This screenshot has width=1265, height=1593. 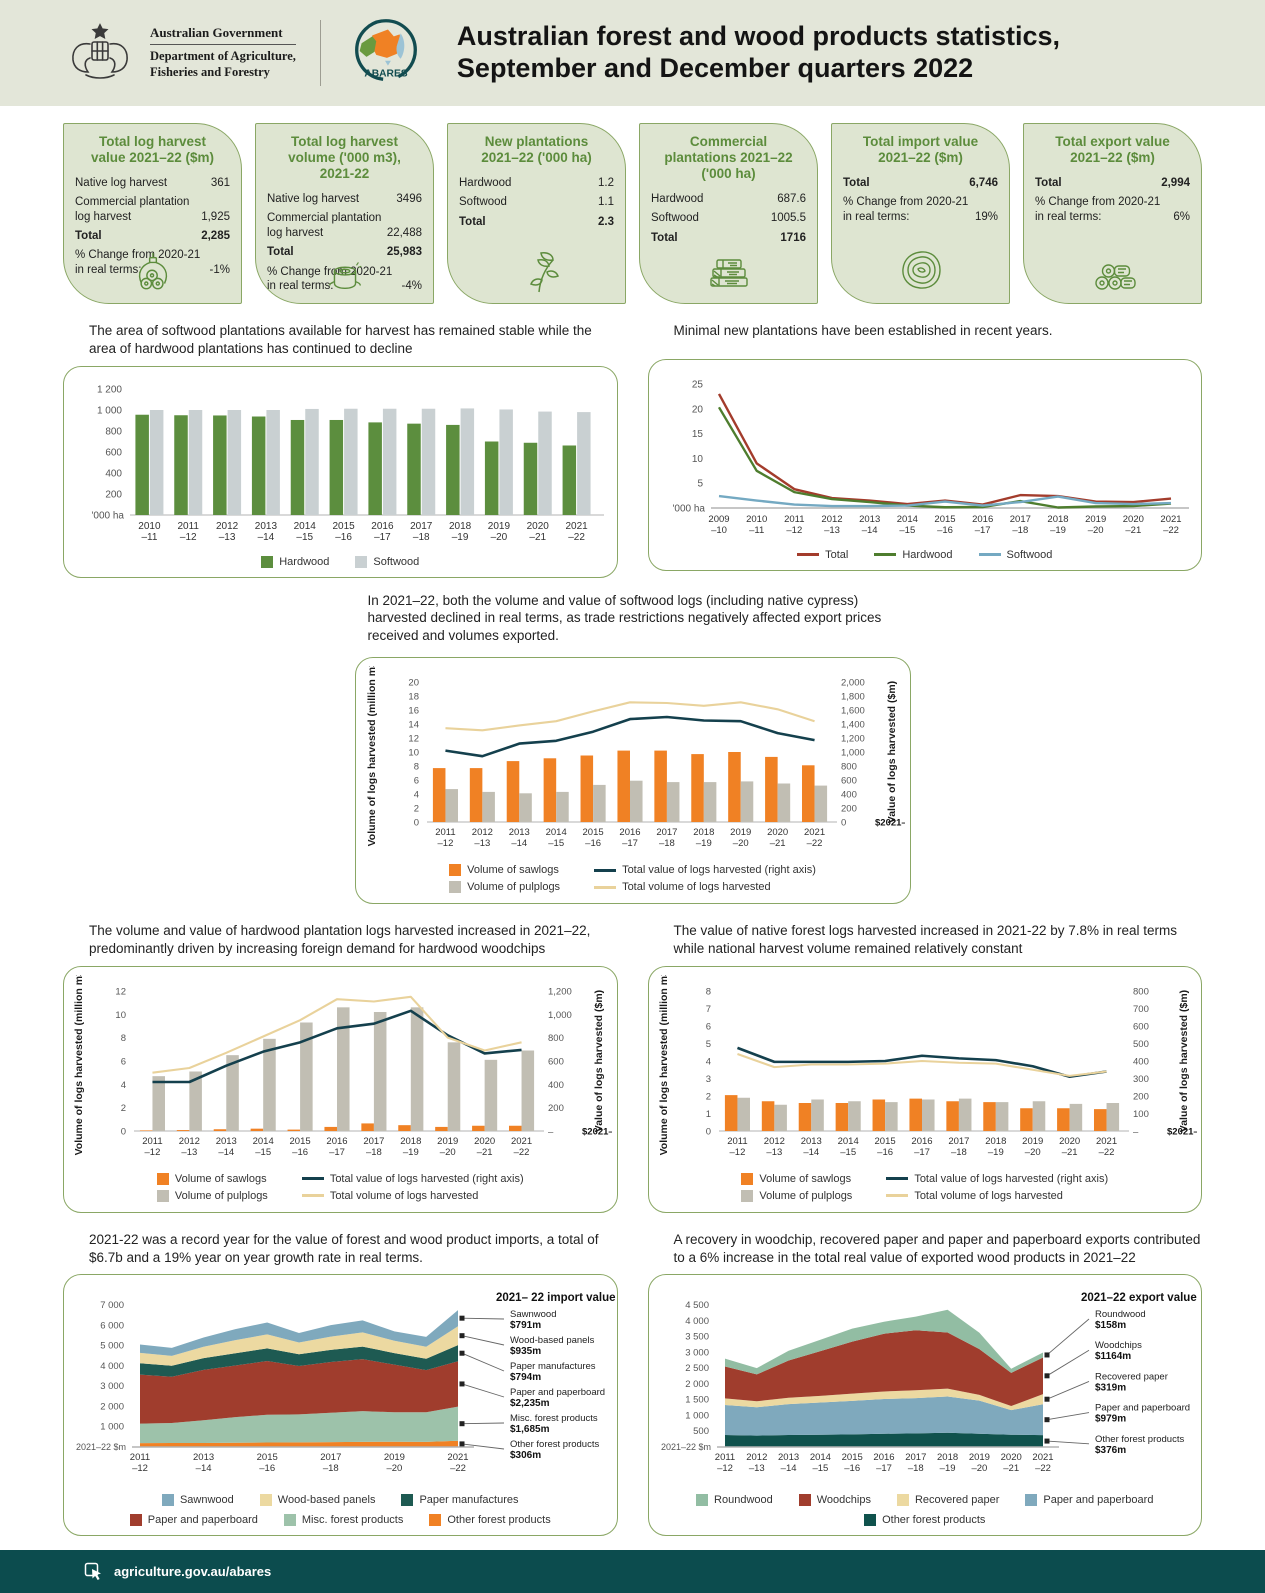 I want to click on card-row: Native log harvest 3496, so click(x=344, y=199).